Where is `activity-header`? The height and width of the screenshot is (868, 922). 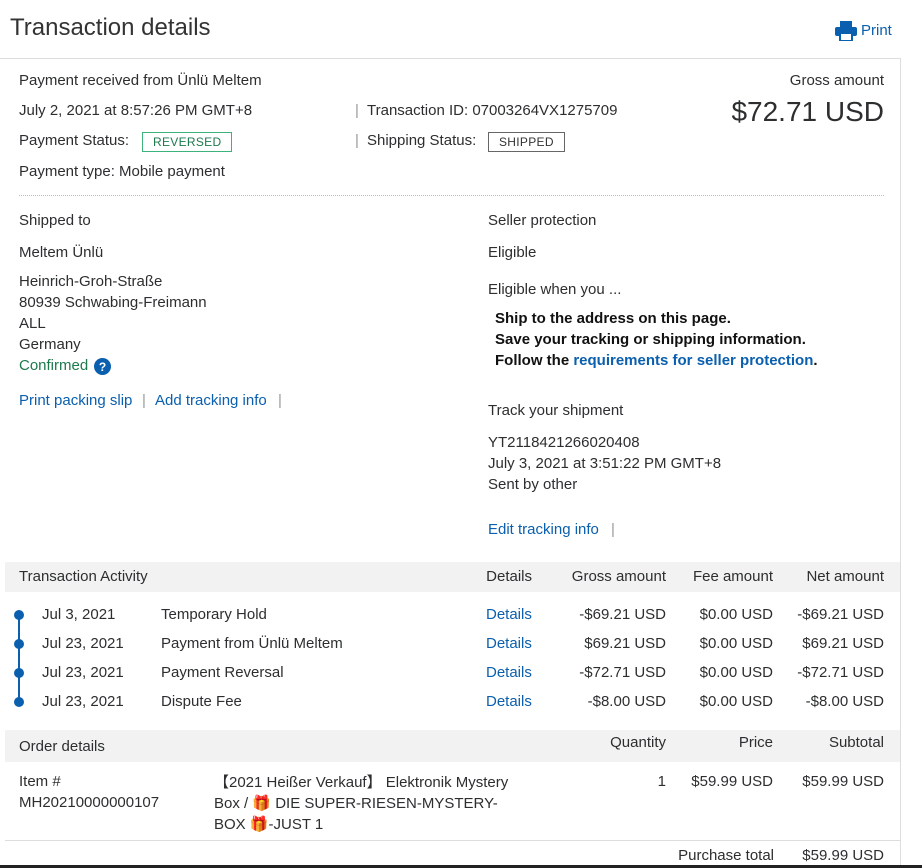 activity-header is located at coordinates (452, 577).